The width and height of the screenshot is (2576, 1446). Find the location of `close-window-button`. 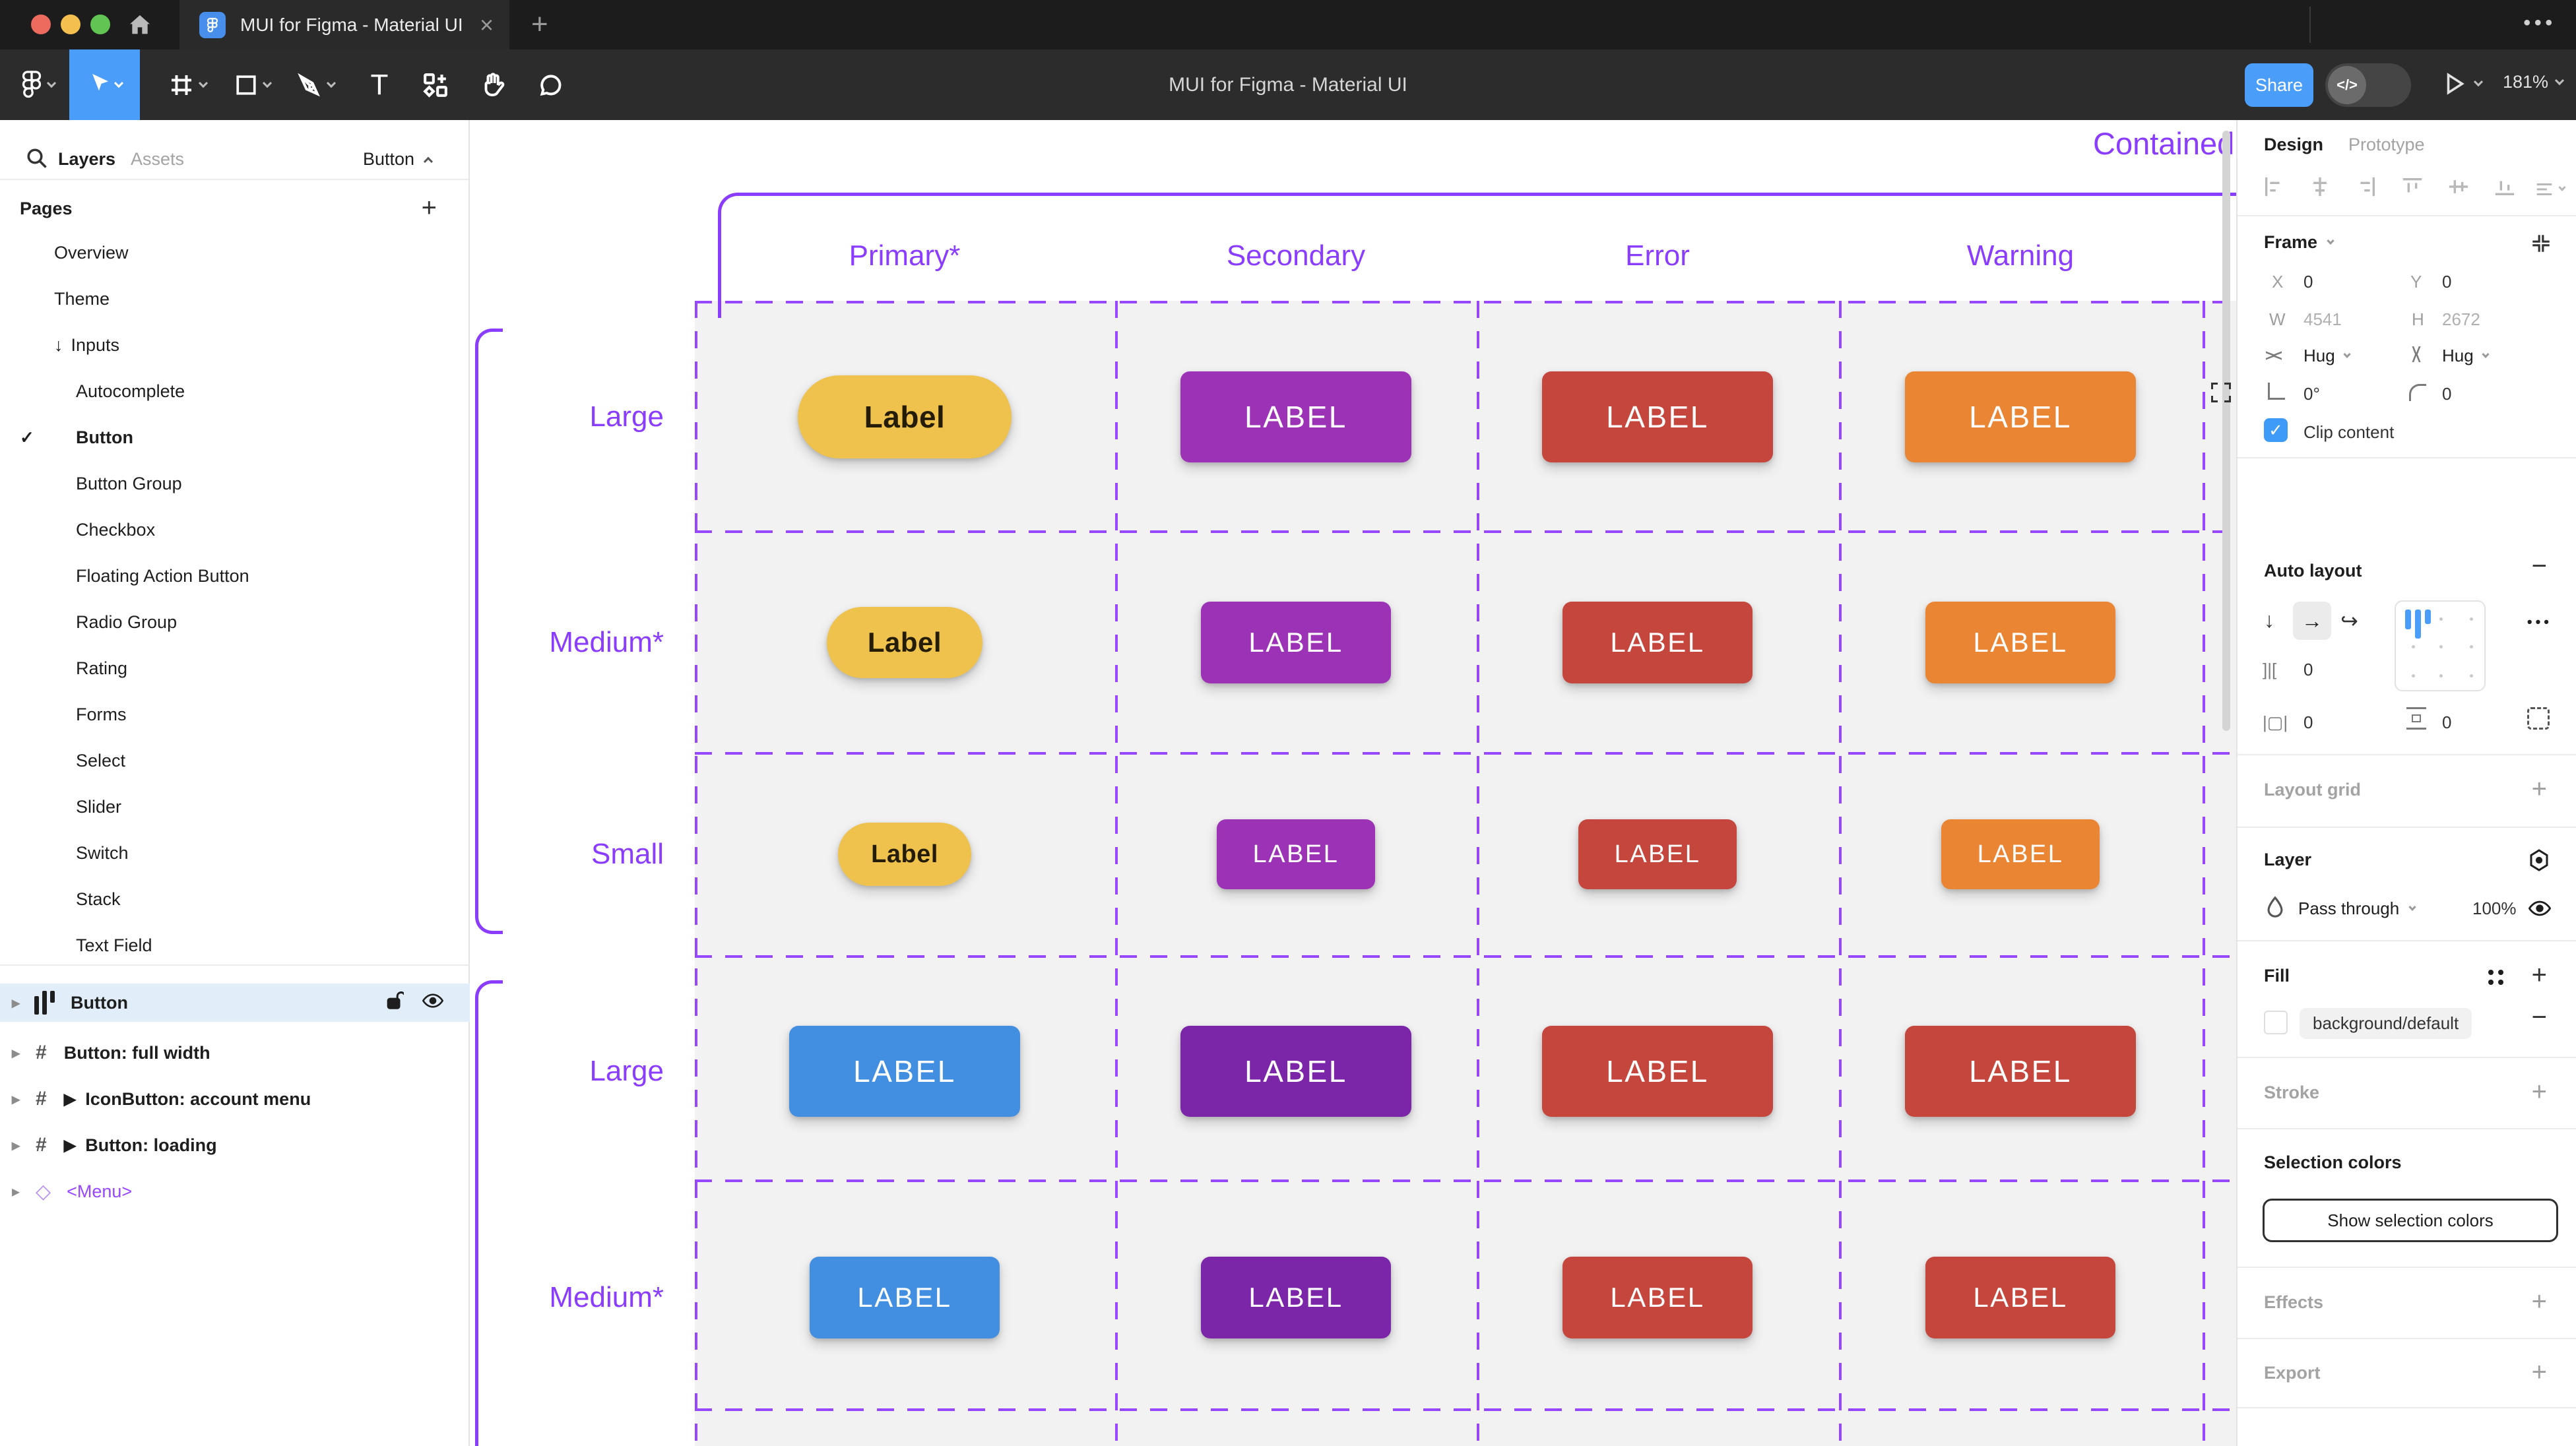

close-window-button is located at coordinates (41, 24).